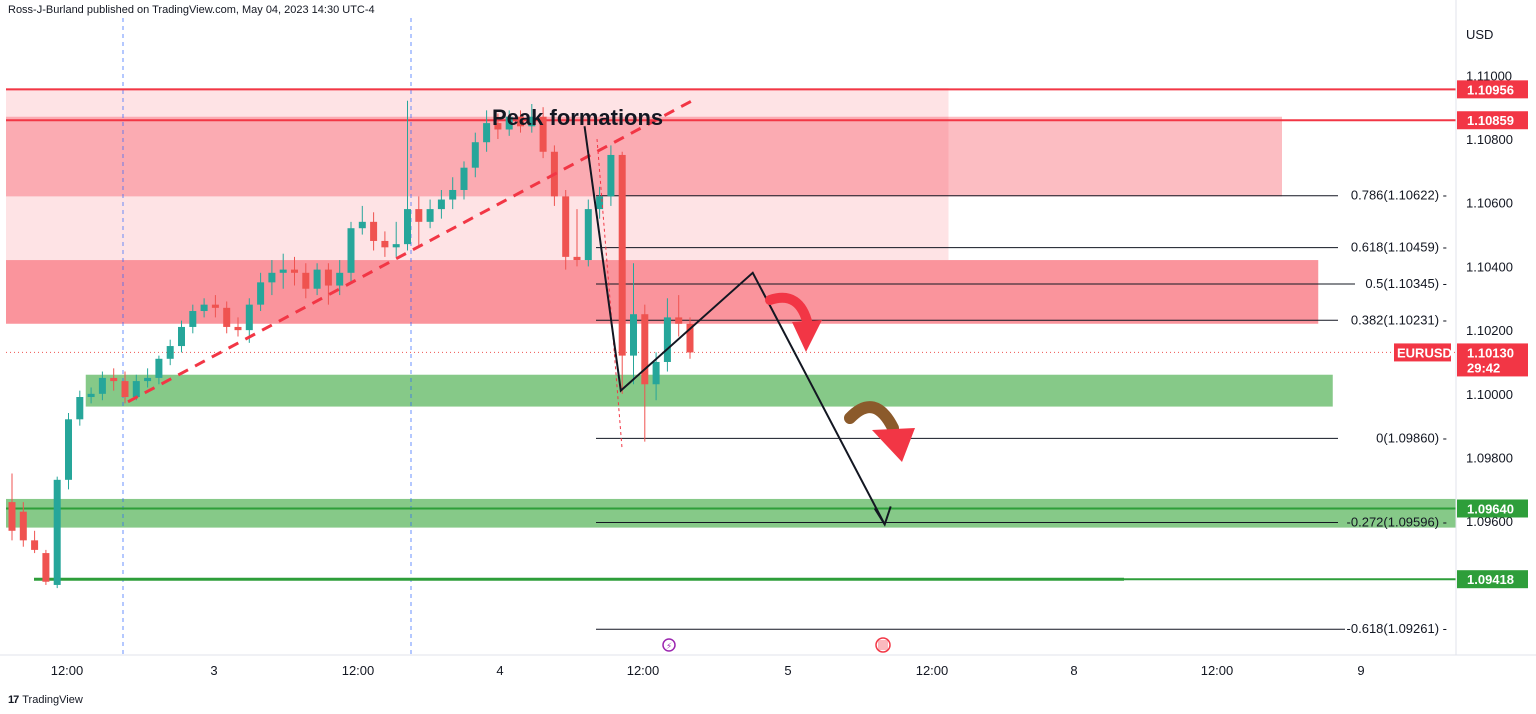 This screenshot has height=714, width=1536. I want to click on price-tick-label: 1.10200, so click(1489, 330).